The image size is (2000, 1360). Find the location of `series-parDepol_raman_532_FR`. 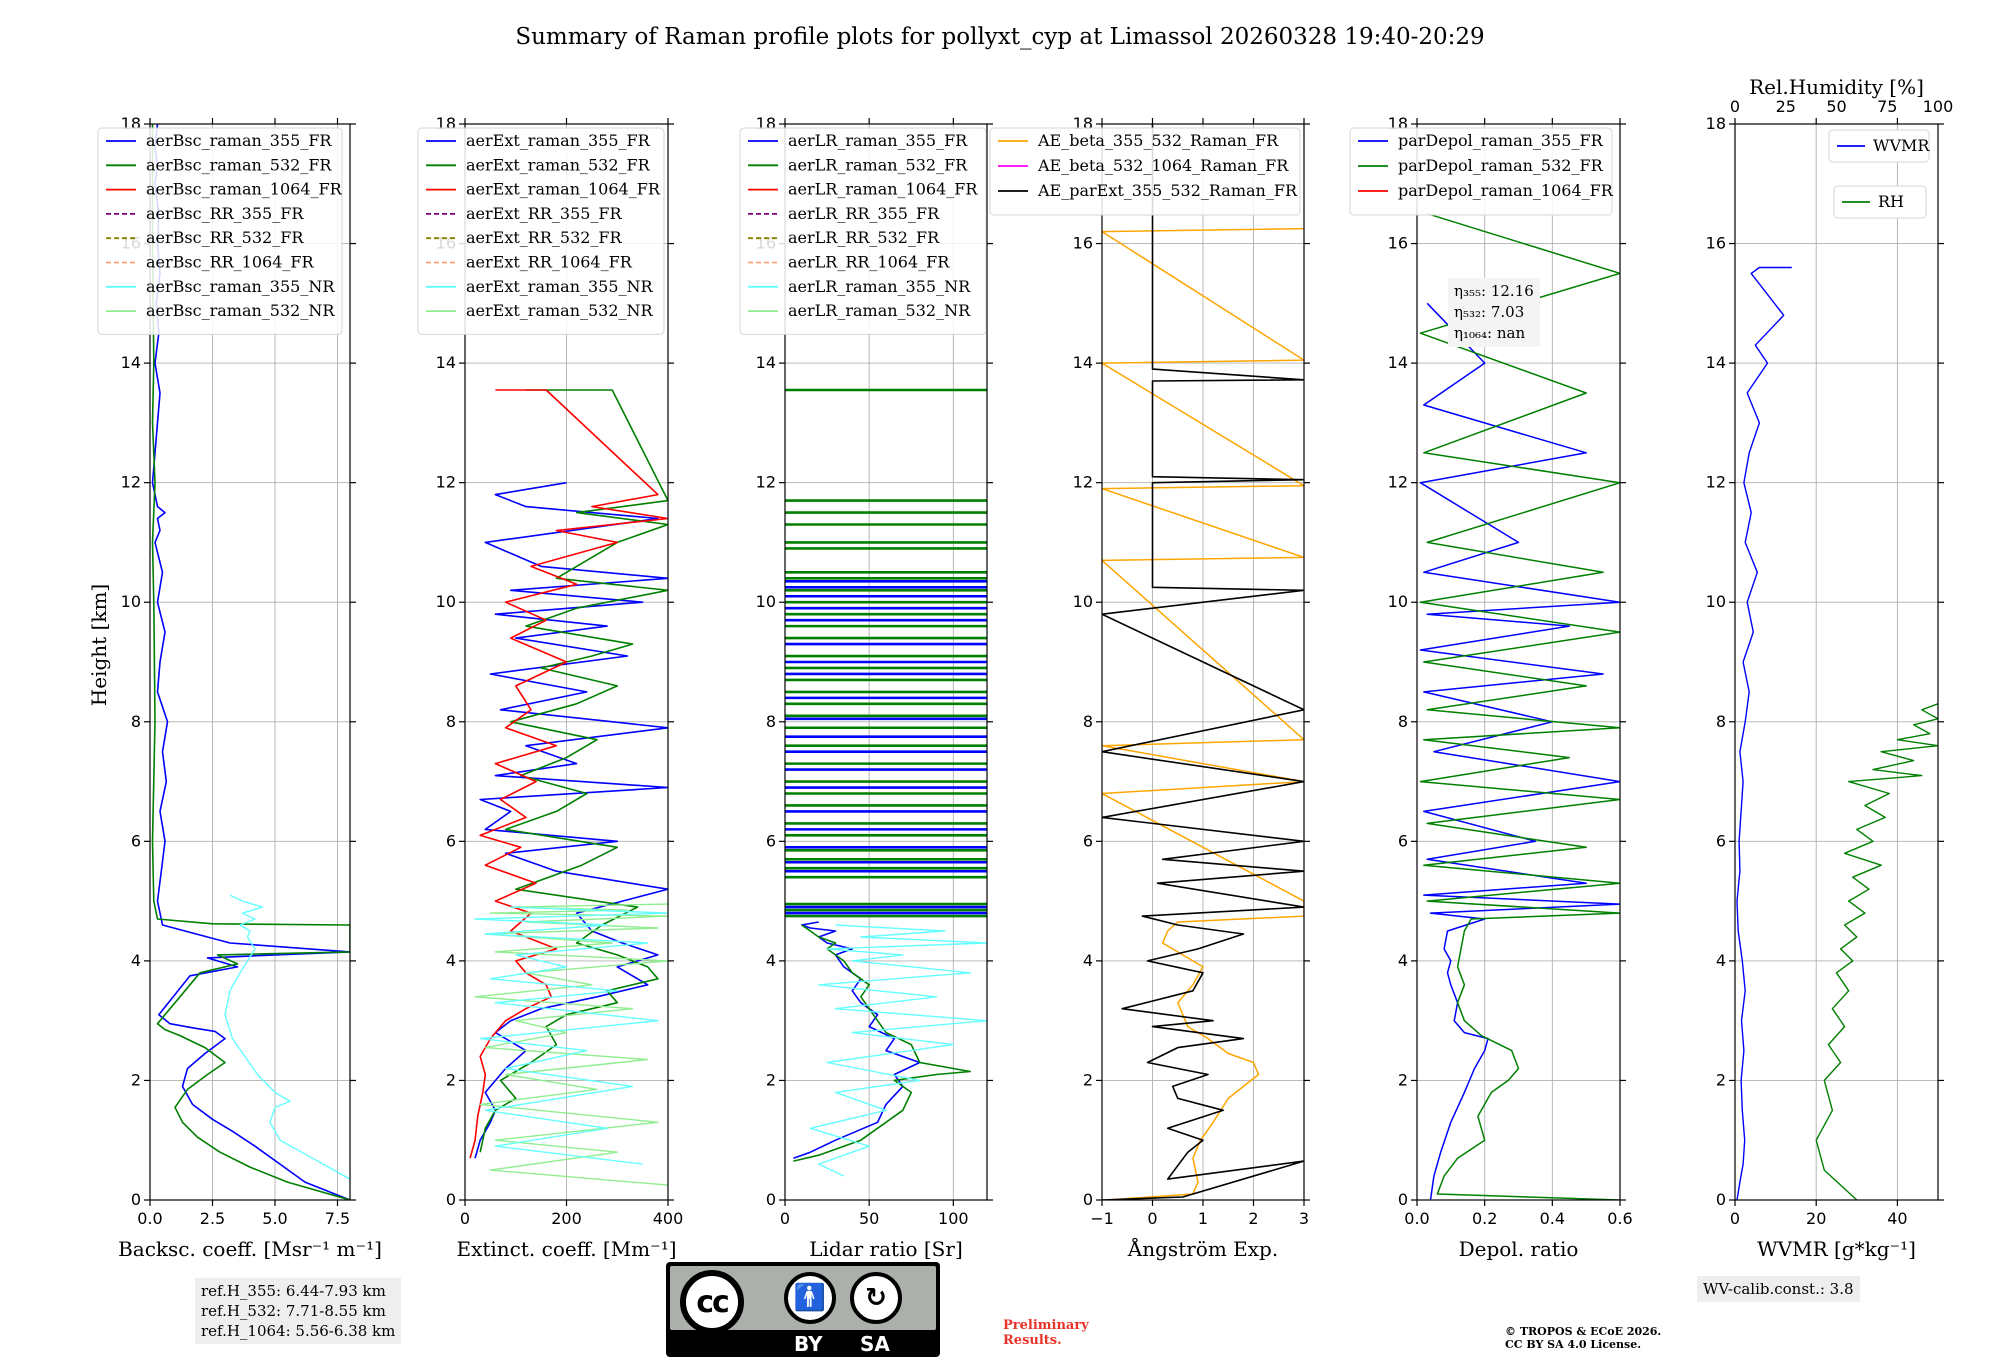

series-parDepol_raman_532_FR is located at coordinates (1519, 706).